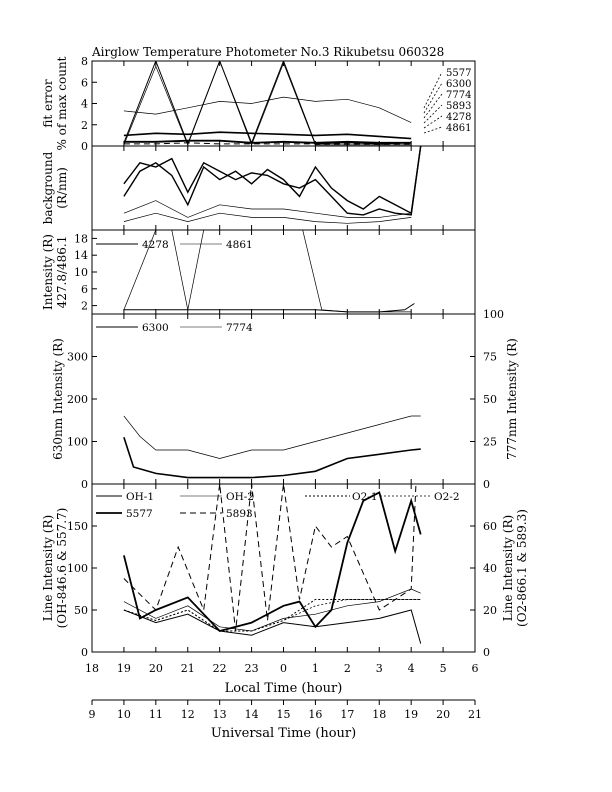 The width and height of the screenshot is (612, 792). I want to click on y-axis-label-right: (O2-866.1 & 589.3), so click(522, 568).